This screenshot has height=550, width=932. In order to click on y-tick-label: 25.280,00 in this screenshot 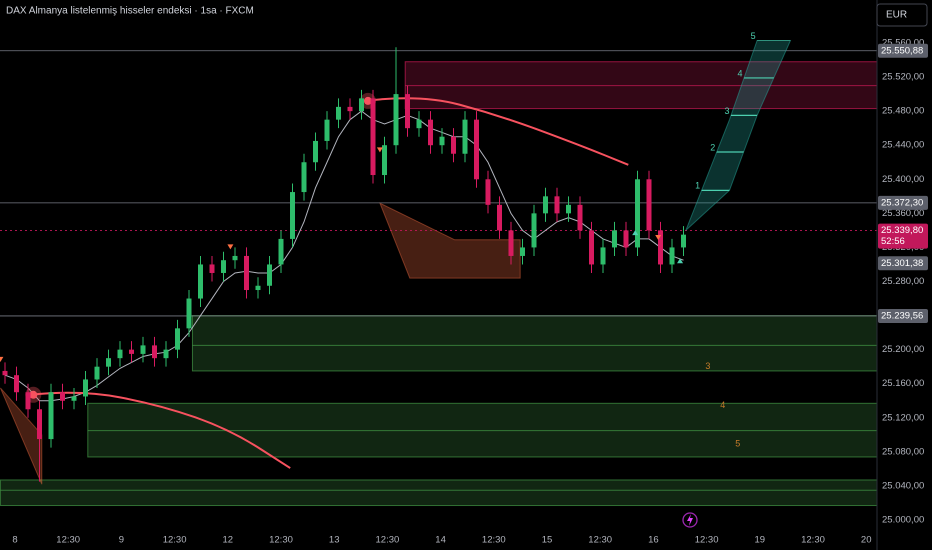, I will do `click(903, 281)`.